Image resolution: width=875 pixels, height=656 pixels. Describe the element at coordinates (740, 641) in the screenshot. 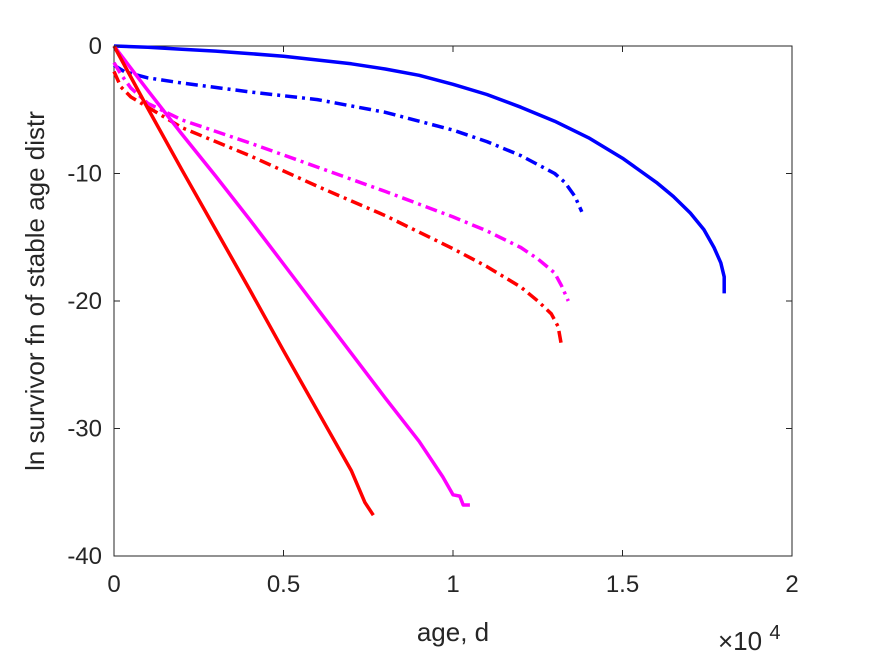

I see `x-axis-multiplier-base: ×10` at that location.